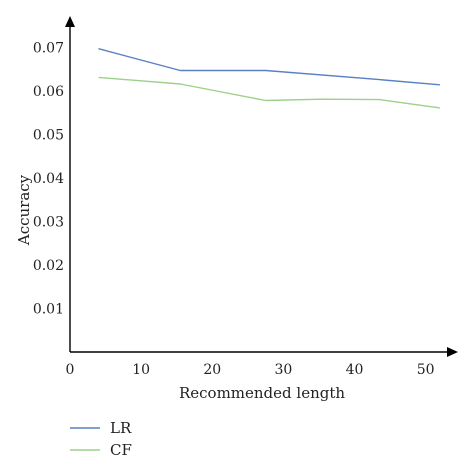 This screenshot has width=474, height=474. I want to click on y-axis-arrow, so click(70, 21).